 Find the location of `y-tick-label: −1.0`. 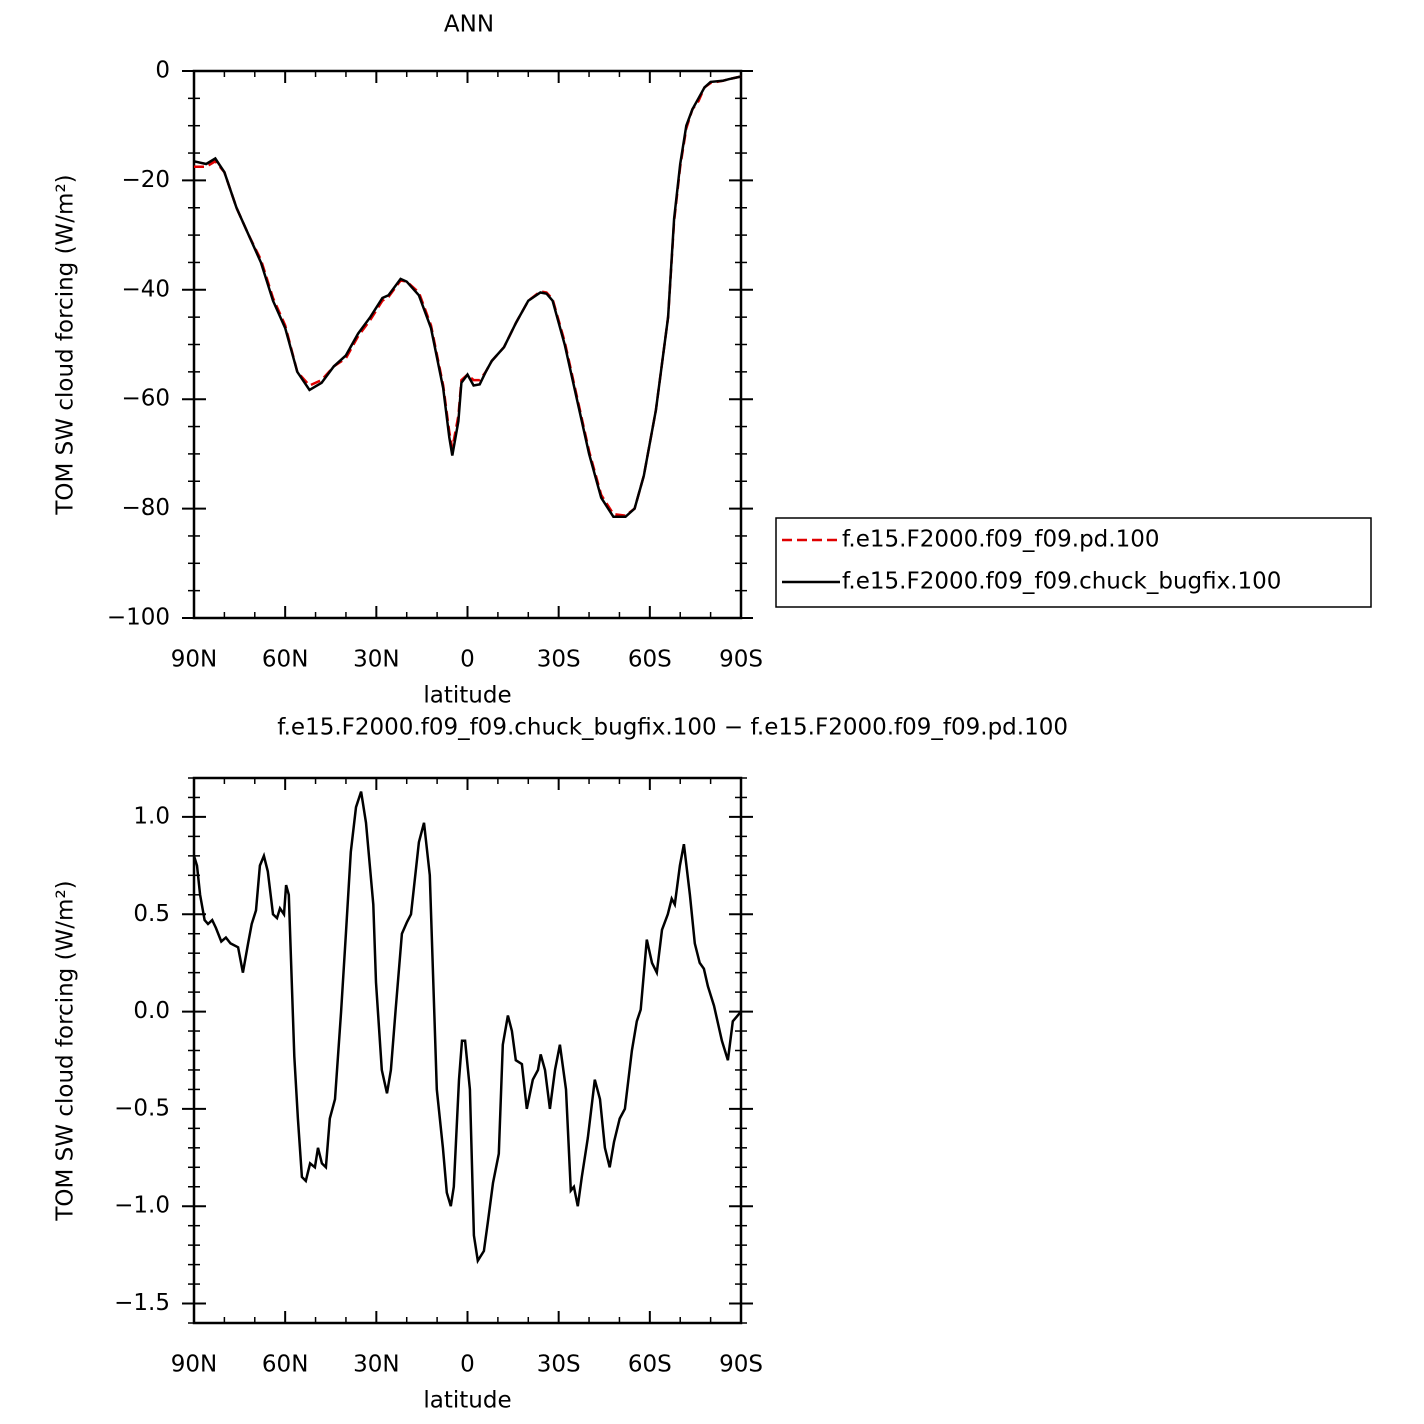

y-tick-label: −1.0 is located at coordinates (142, 1206).